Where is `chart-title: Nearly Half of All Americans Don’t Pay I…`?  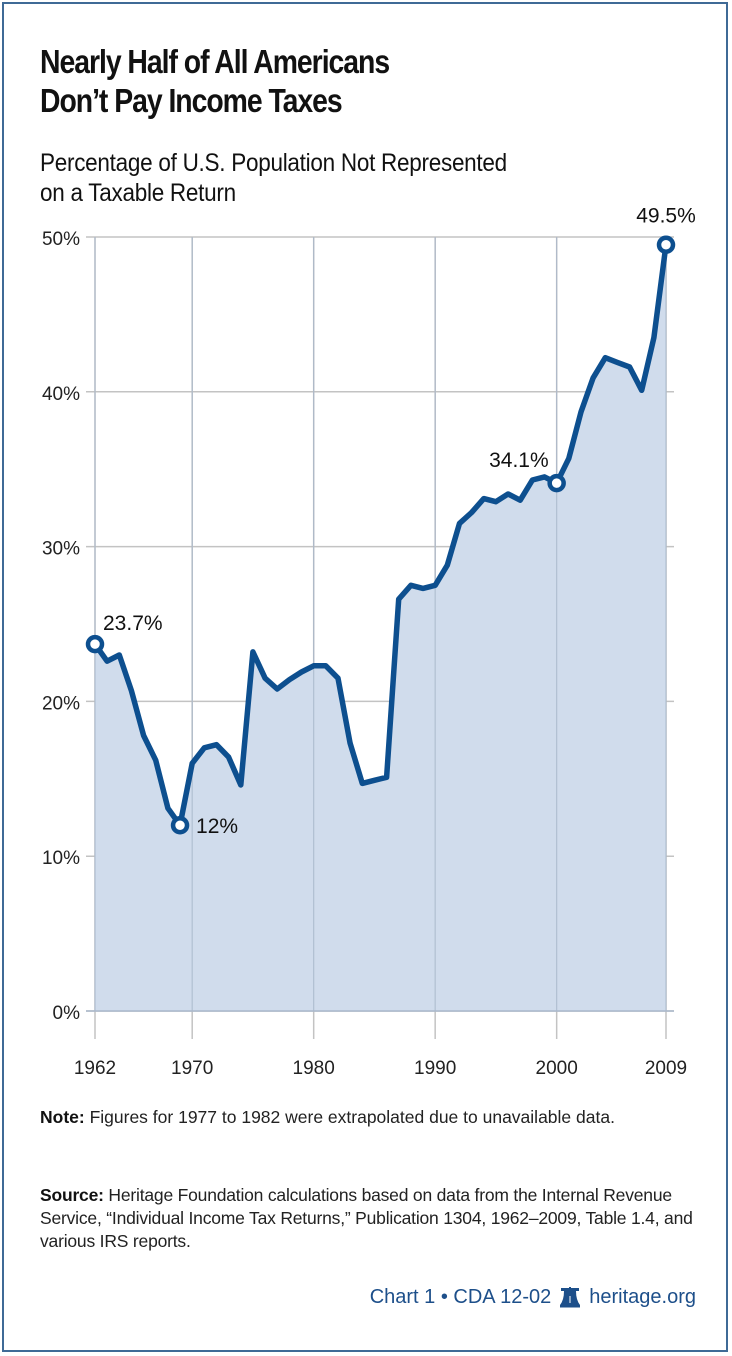 chart-title: Nearly Half of All Americans Don’t Pay I… is located at coordinates (215, 81).